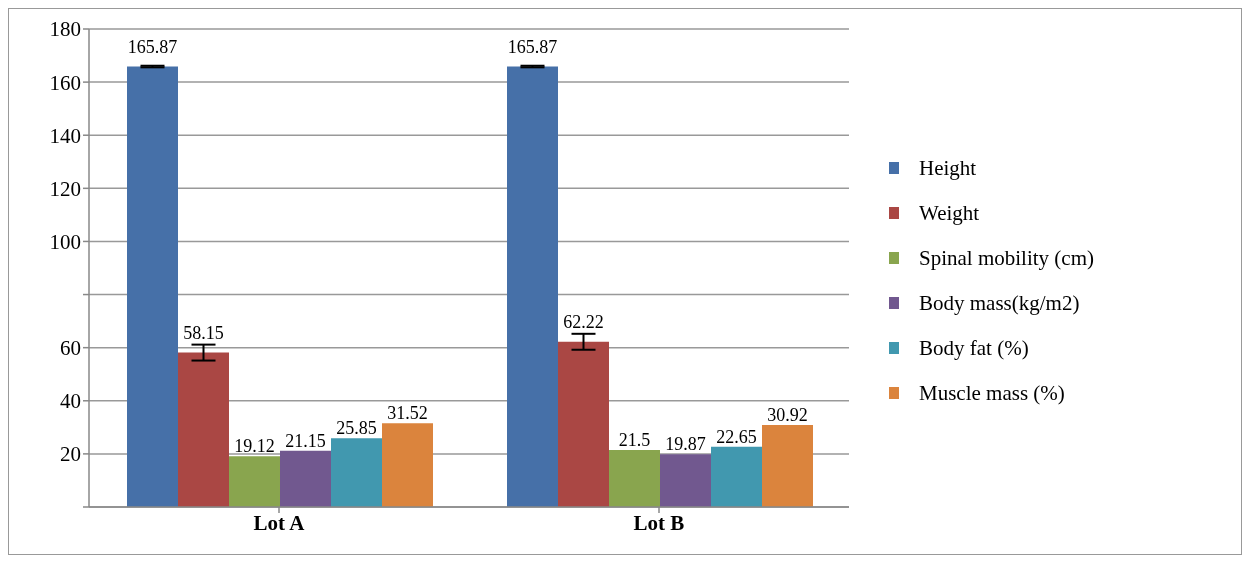 Image resolution: width=1250 pixels, height=563 pixels. Describe the element at coordinates (65, 135) in the screenshot. I see `y-tick-label: 140` at that location.